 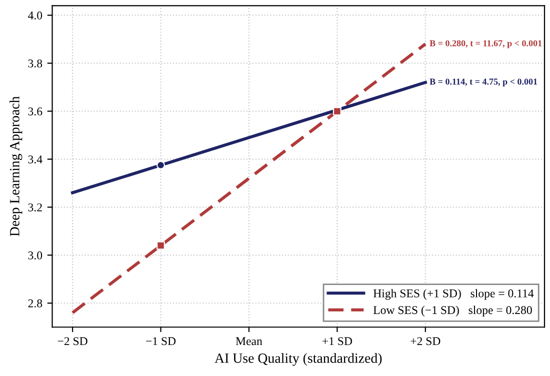 What do you see at coordinates (425, 341) in the screenshot?
I see `x-tick-label: +2 SD` at bounding box center [425, 341].